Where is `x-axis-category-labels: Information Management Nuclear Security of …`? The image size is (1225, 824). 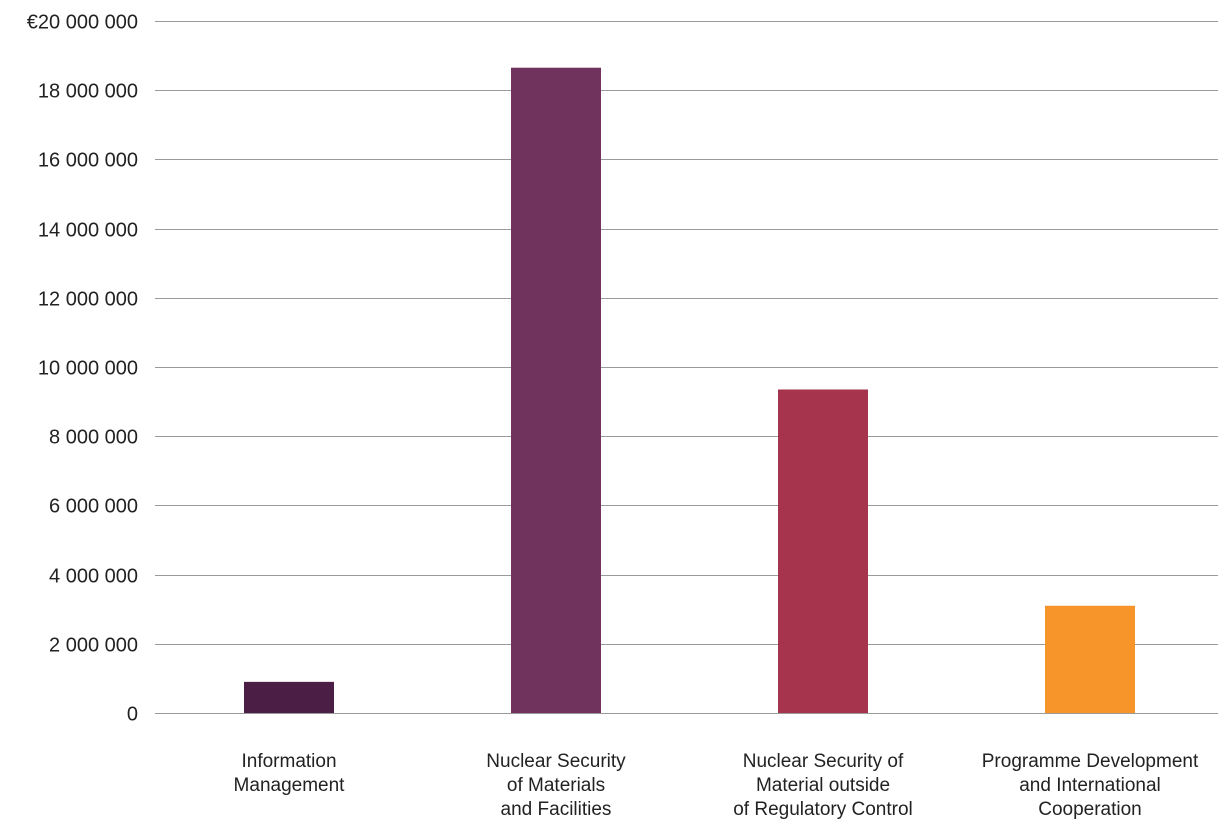
x-axis-category-labels: Information Management Nuclear Security of … is located at coordinates (716, 785).